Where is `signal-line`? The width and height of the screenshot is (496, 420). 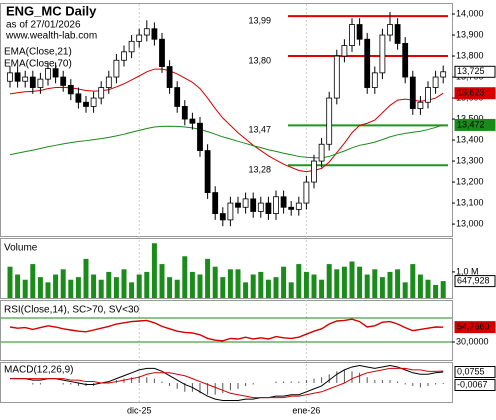 signal-line is located at coordinates (227, 383).